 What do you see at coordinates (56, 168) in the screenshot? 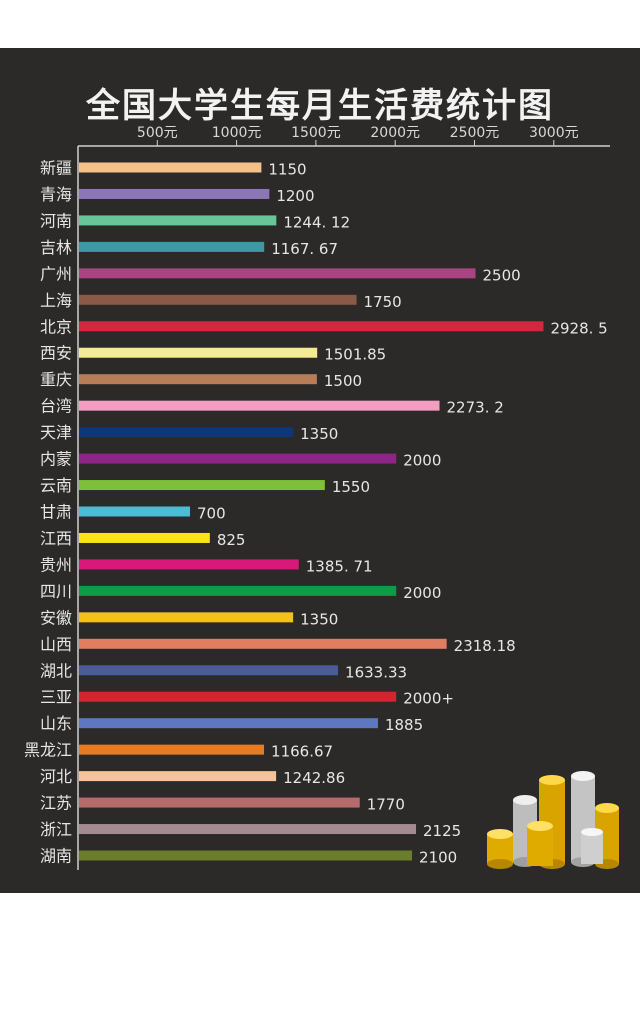
I see `category-label: 新疆` at bounding box center [56, 168].